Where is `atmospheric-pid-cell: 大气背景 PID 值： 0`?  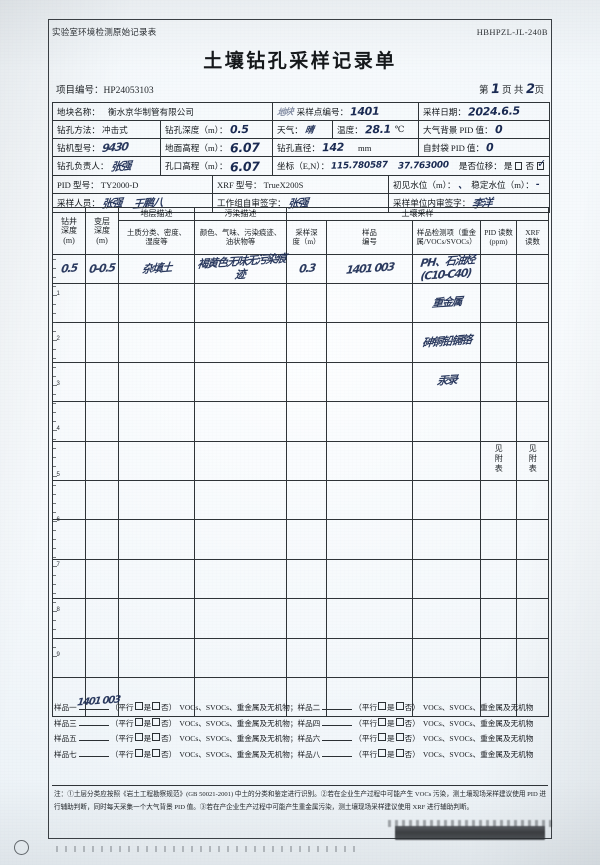 atmospheric-pid-cell: 大气背景 PID 值： 0 is located at coordinates (484, 129).